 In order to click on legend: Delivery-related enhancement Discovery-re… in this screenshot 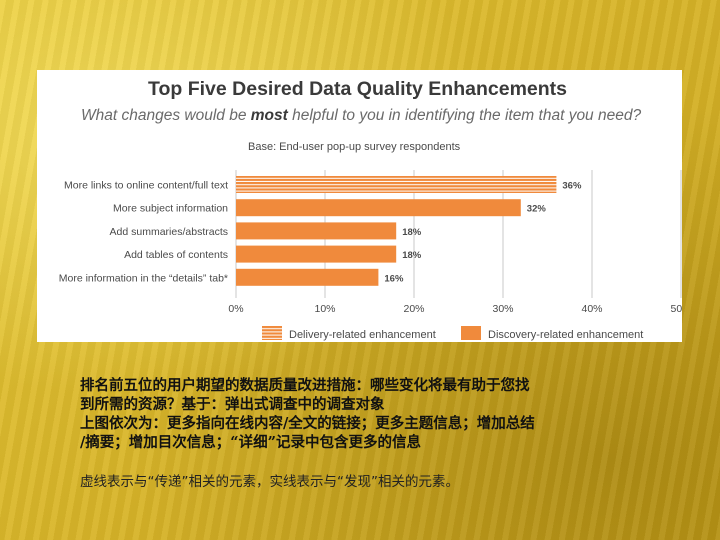, I will do `click(452, 333)`.